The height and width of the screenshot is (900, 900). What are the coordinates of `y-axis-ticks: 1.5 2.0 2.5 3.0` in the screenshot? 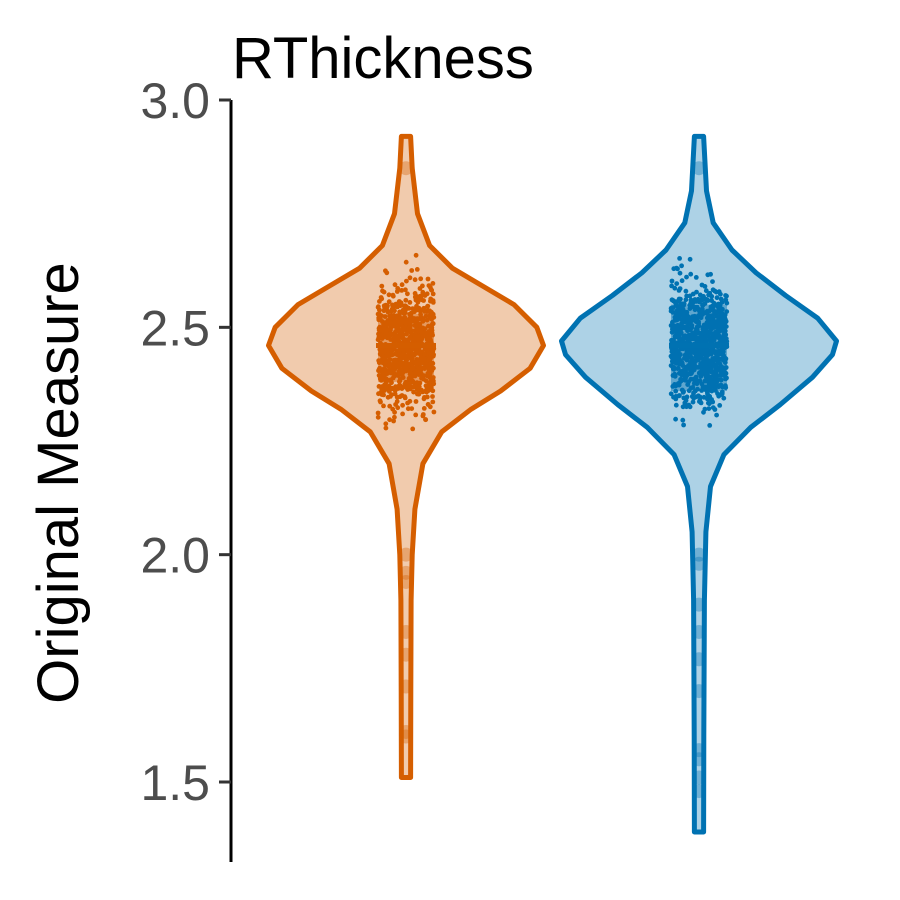 It's located at (185, 442).